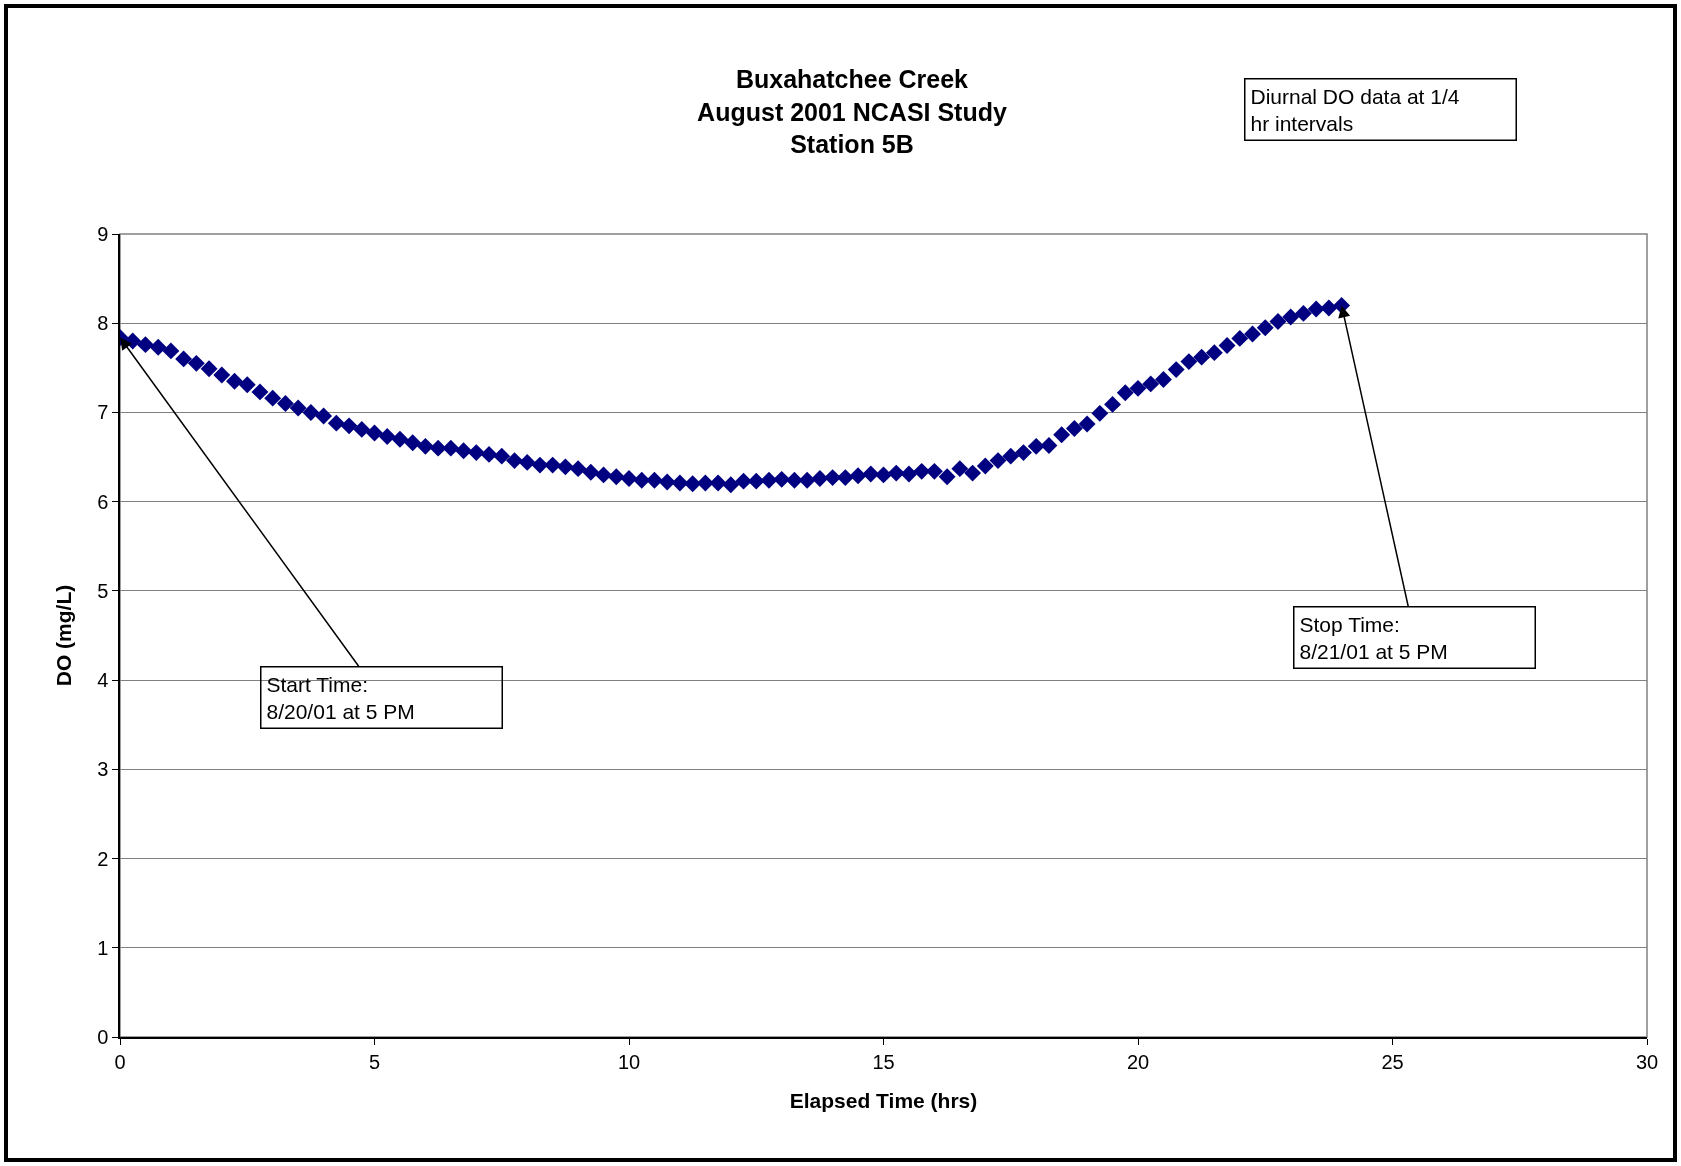 The width and height of the screenshot is (1681, 1166). I want to click on y-tick-label: 4, so click(103, 680).